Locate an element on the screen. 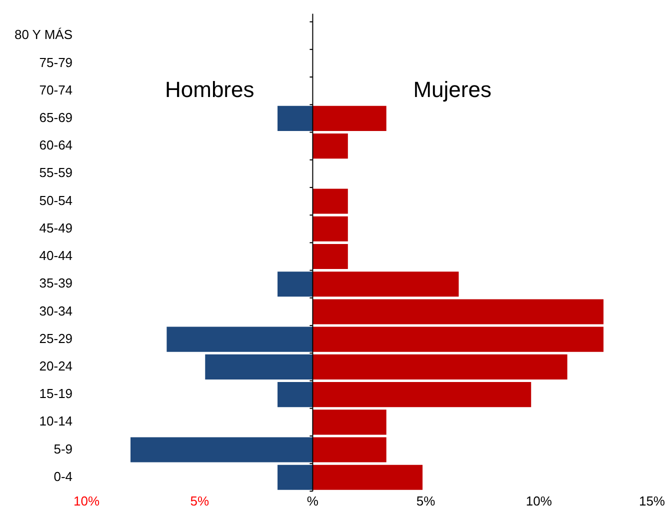 The width and height of the screenshot is (668, 513). x-tick-label: % is located at coordinates (312, 501).